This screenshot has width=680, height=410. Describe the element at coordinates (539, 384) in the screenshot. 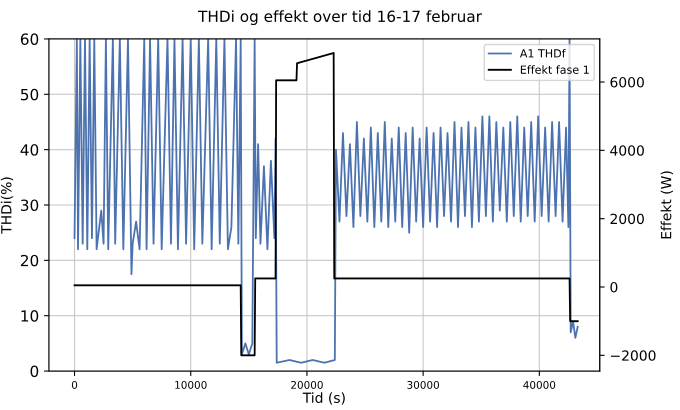

I see `x-tick-label: 40000` at that location.